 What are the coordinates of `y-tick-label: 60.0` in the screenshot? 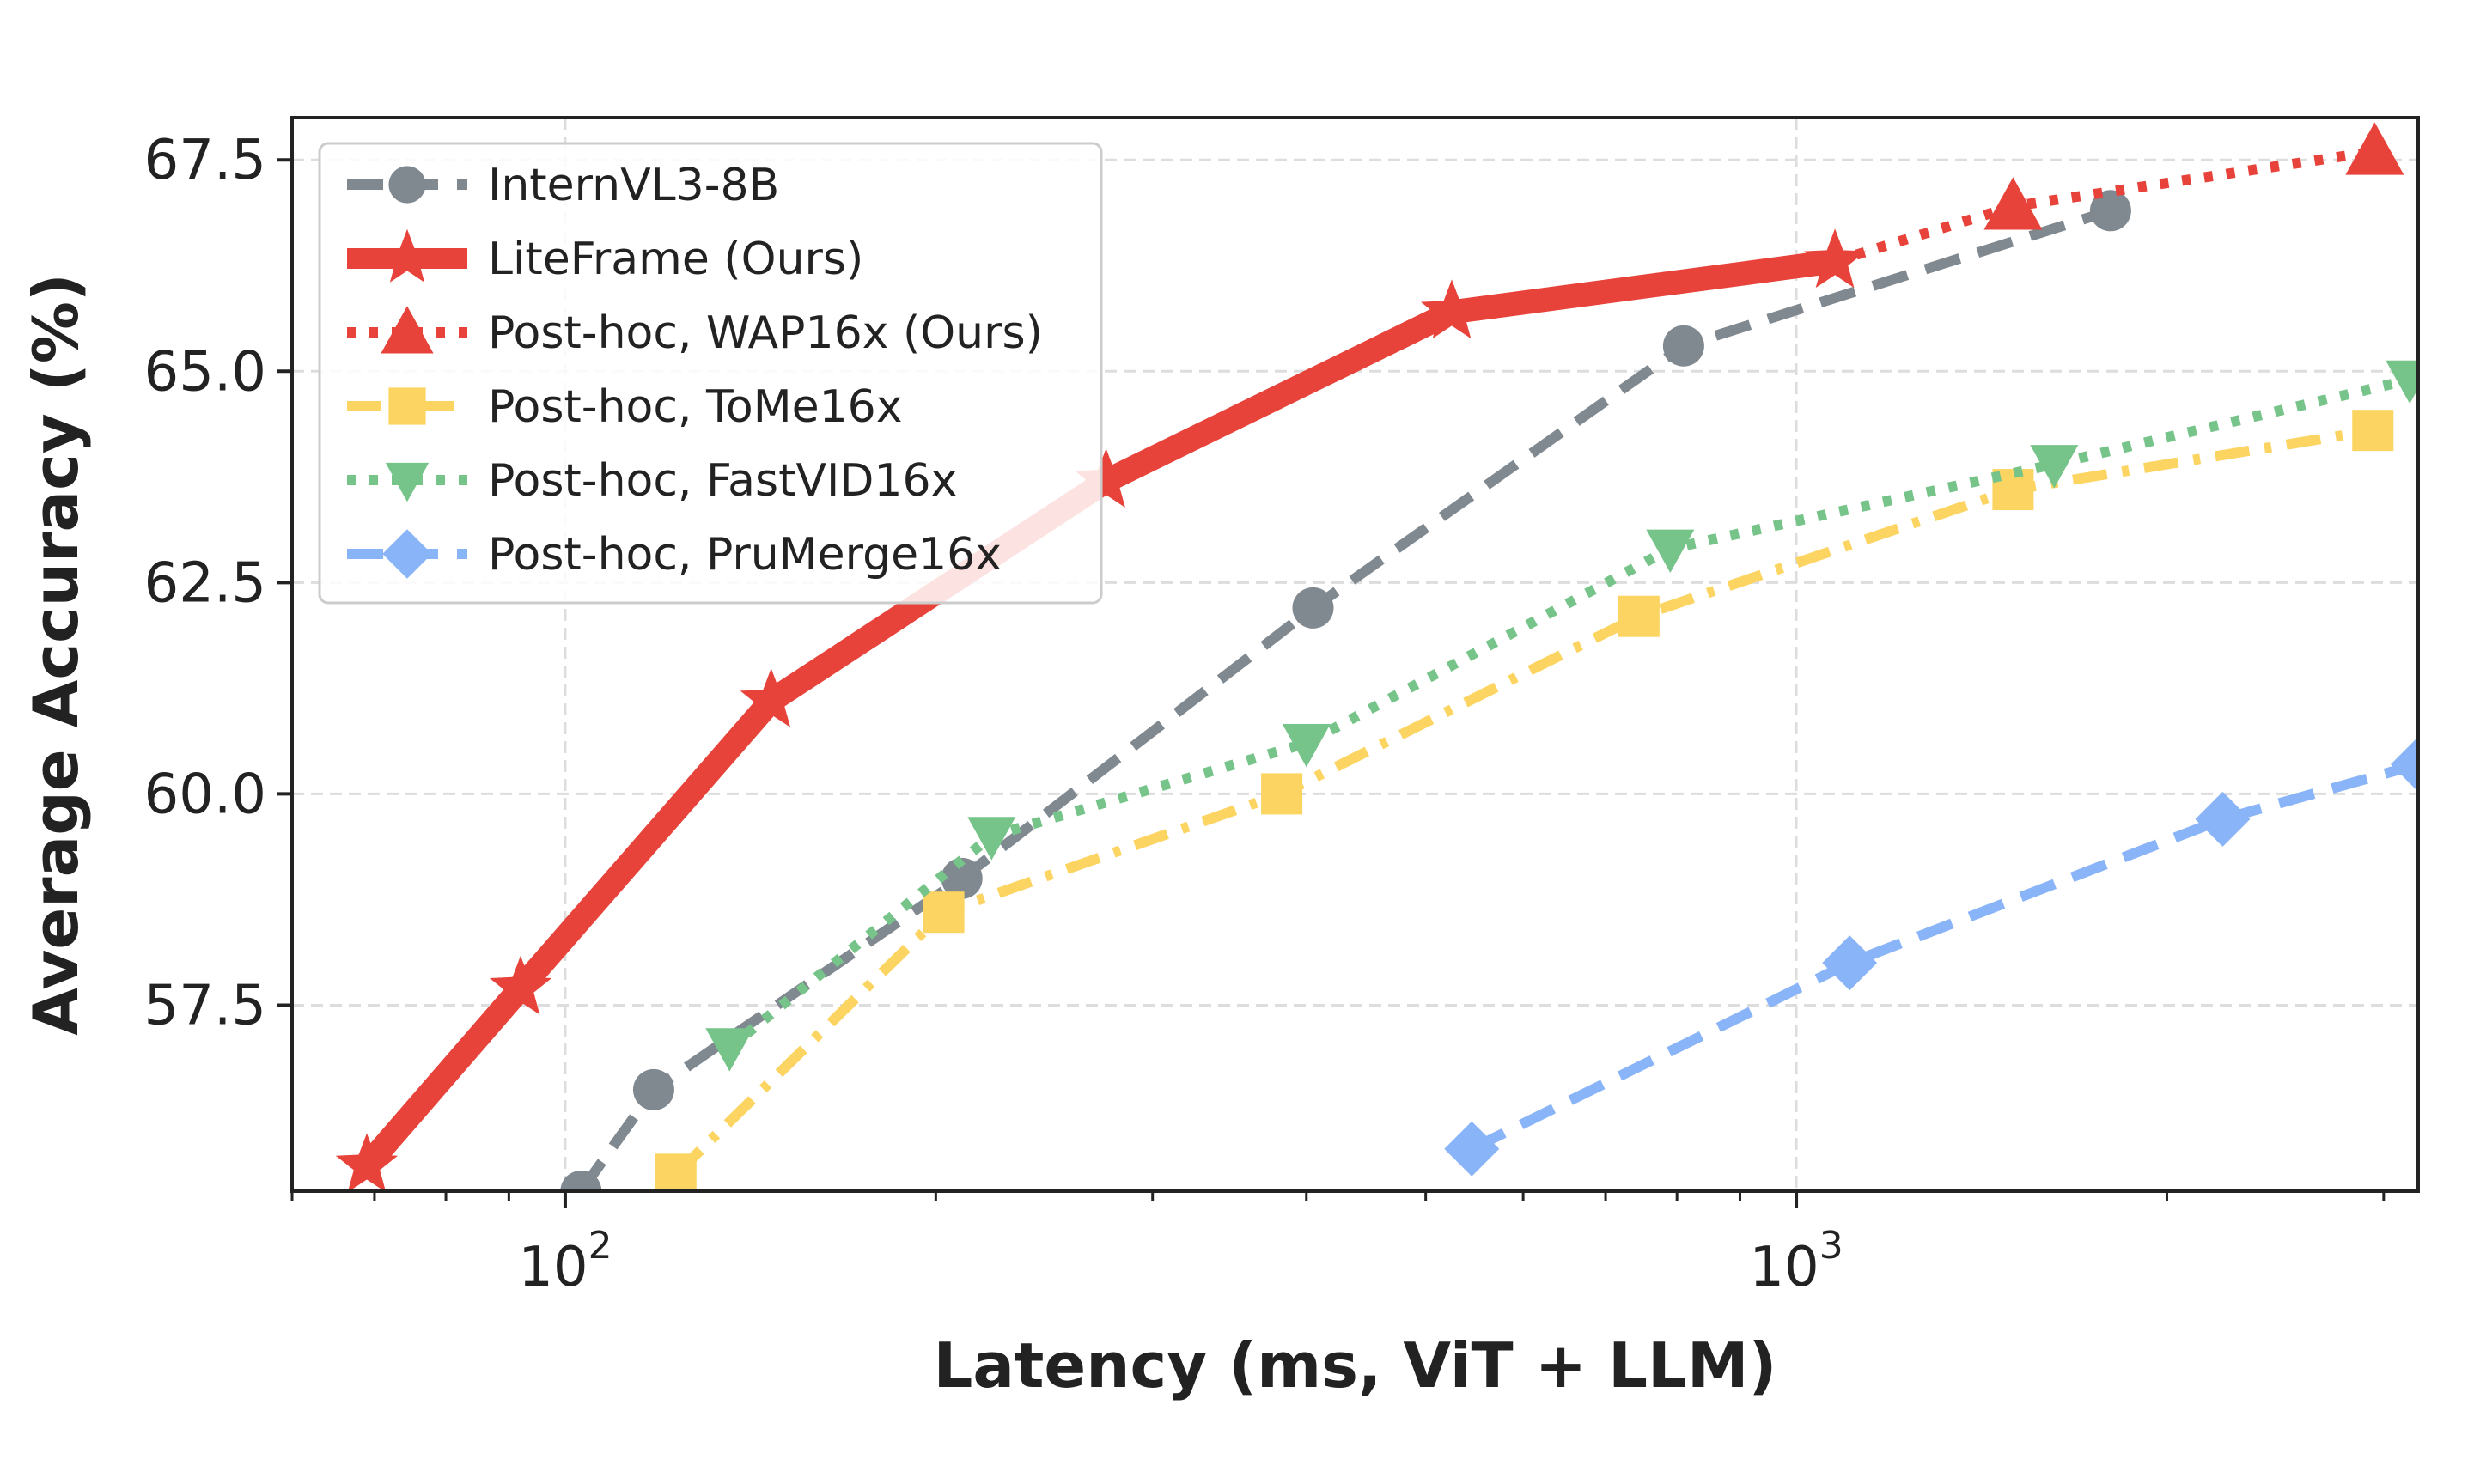 It's located at (205, 794).